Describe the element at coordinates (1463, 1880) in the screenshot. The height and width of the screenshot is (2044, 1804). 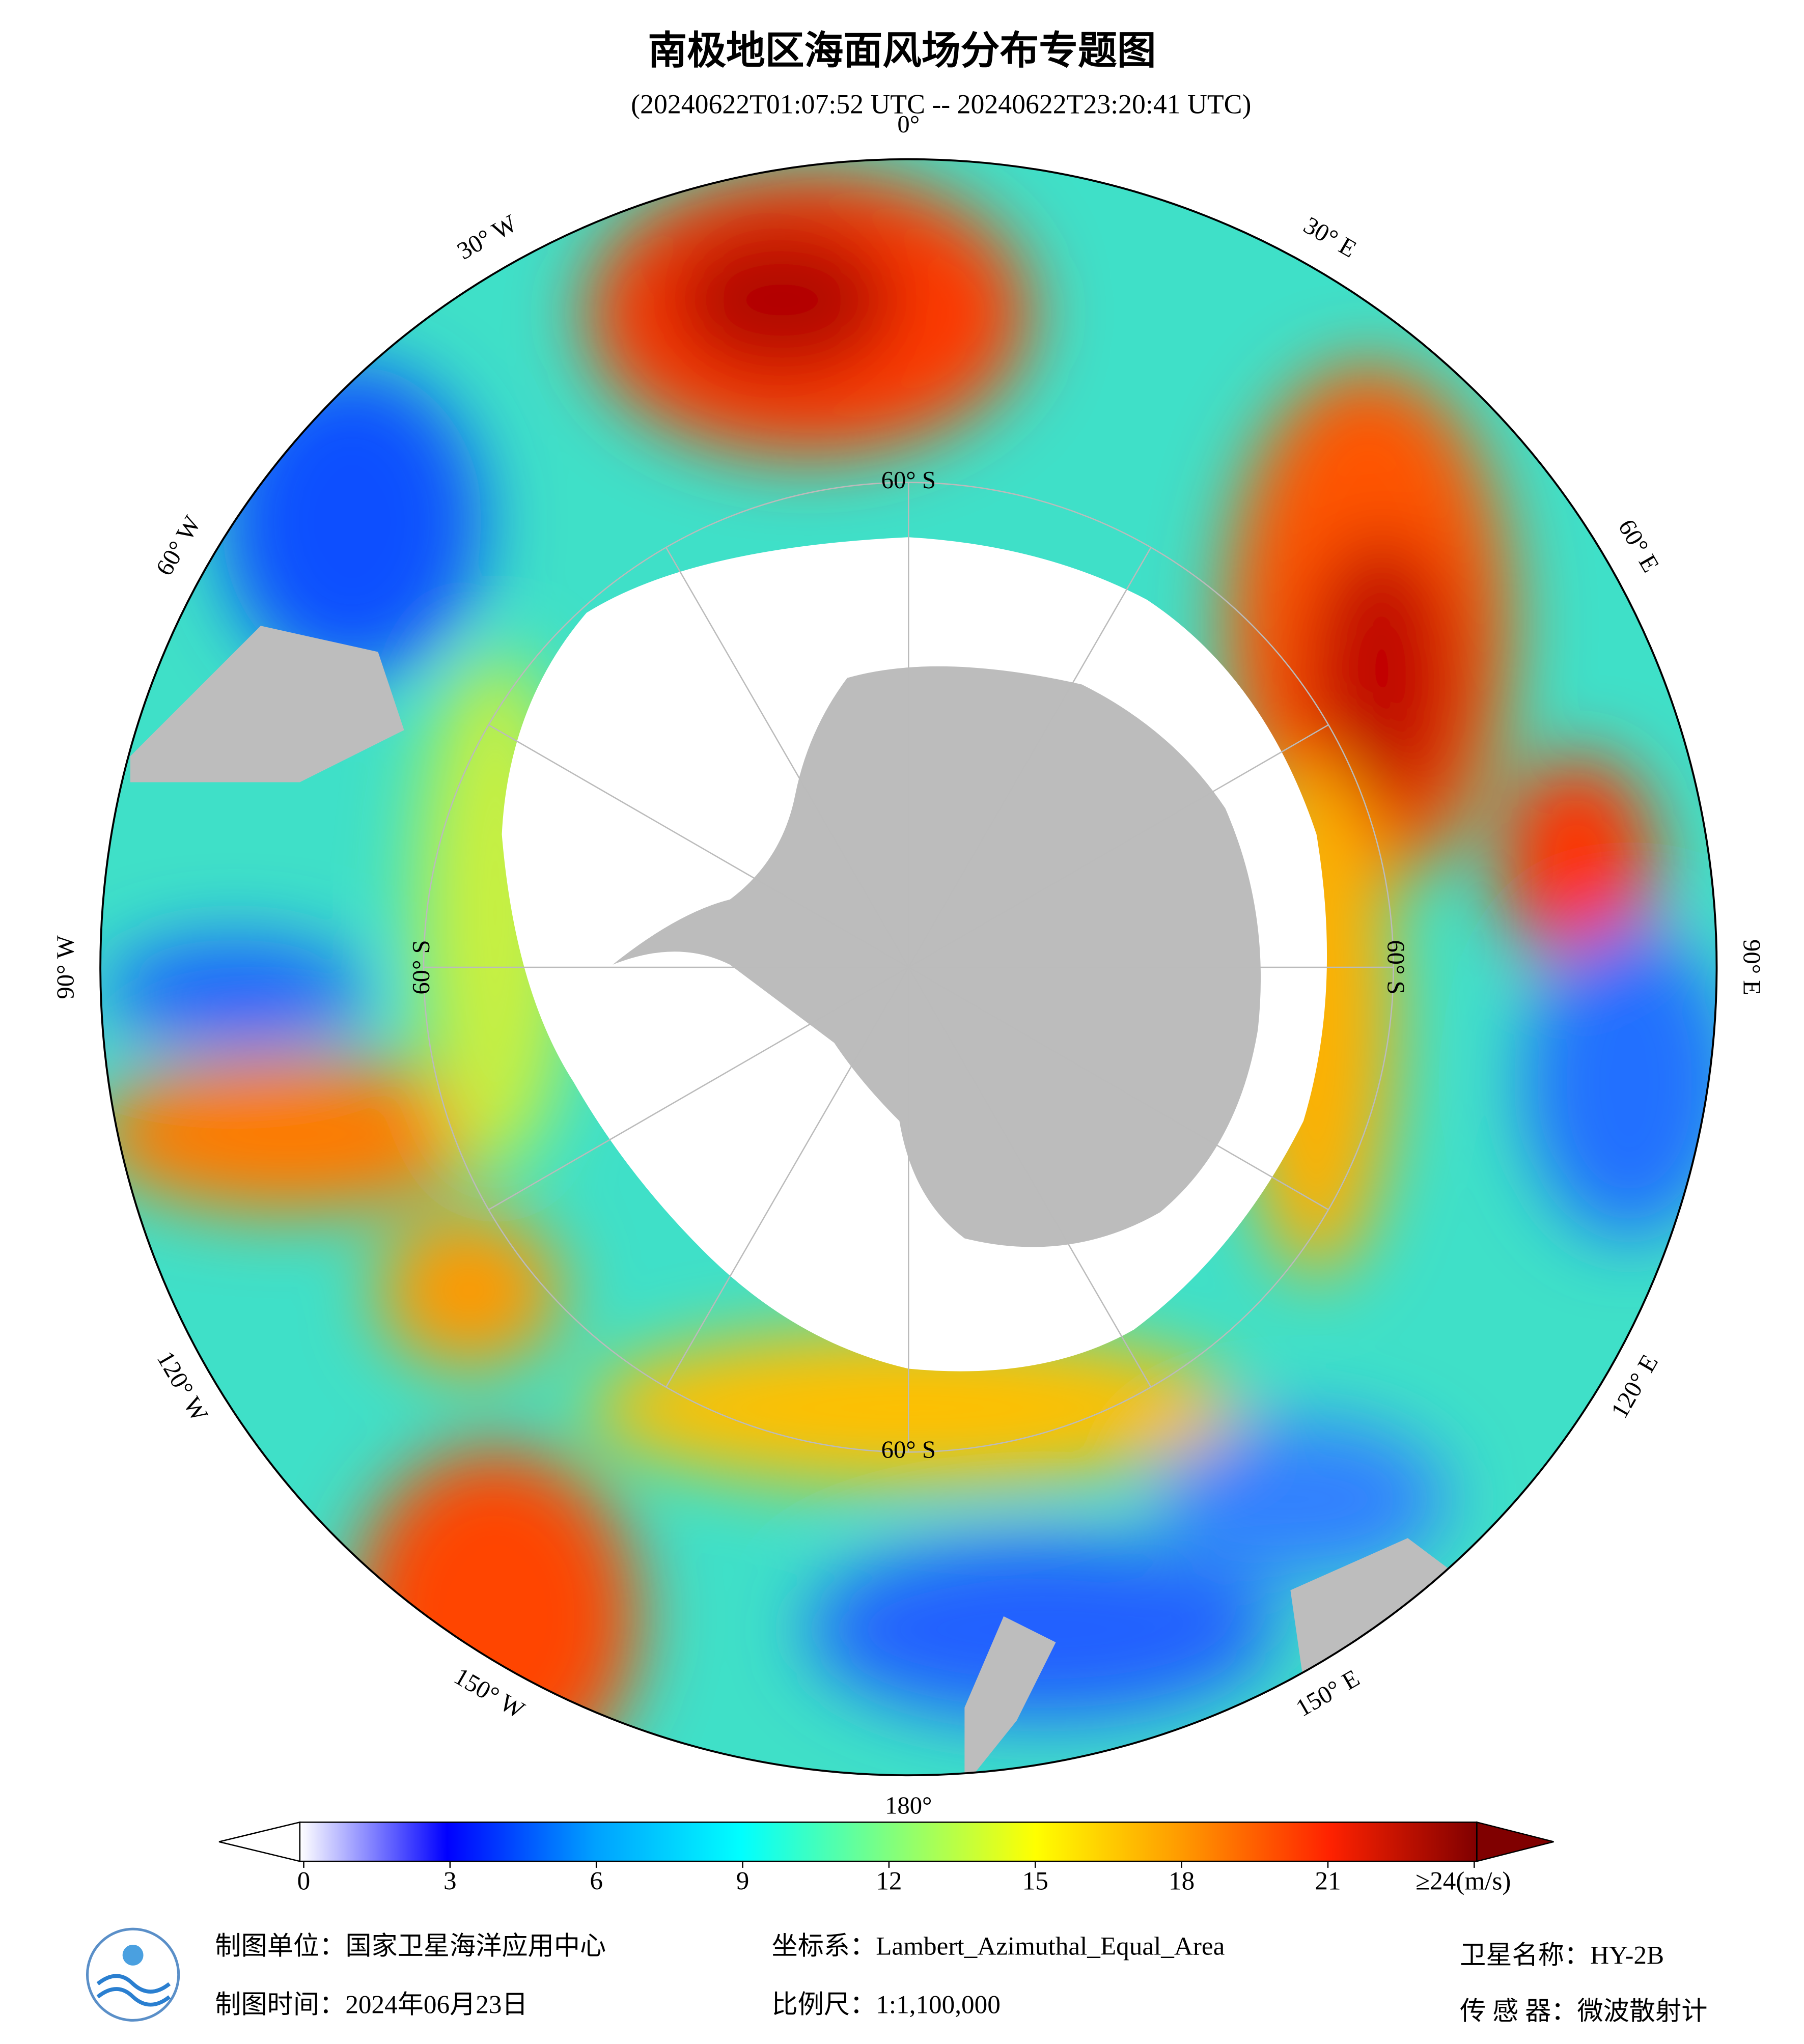
I see `colorbar-tick-label: ≥24(m/s)` at that location.